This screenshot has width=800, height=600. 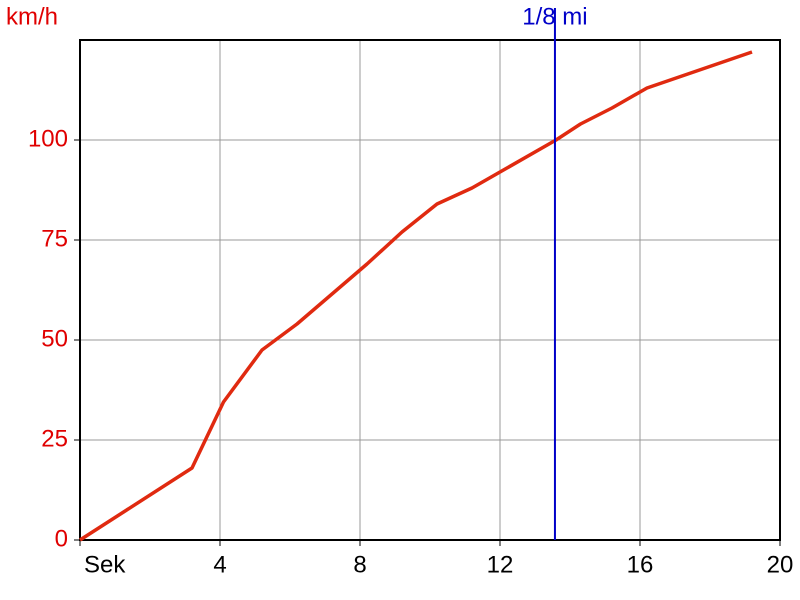 What do you see at coordinates (219, 564) in the screenshot?
I see `x-tick-label: 4` at bounding box center [219, 564].